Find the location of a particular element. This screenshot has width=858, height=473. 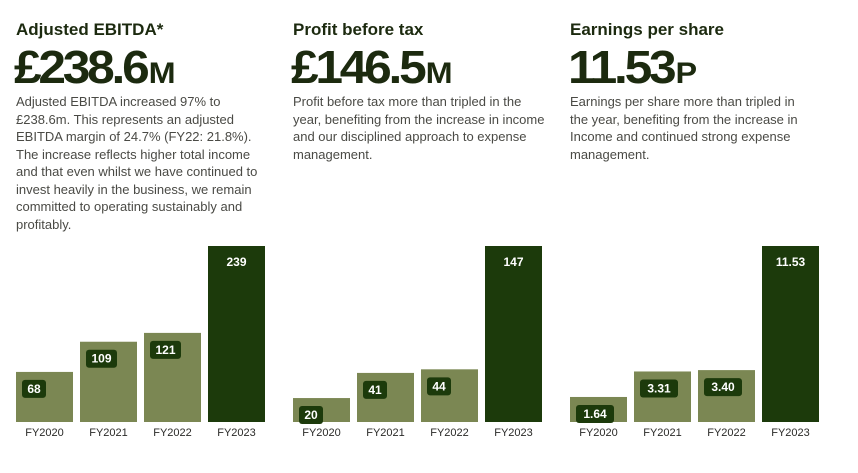

bar-value-label: 41 is located at coordinates (375, 390).